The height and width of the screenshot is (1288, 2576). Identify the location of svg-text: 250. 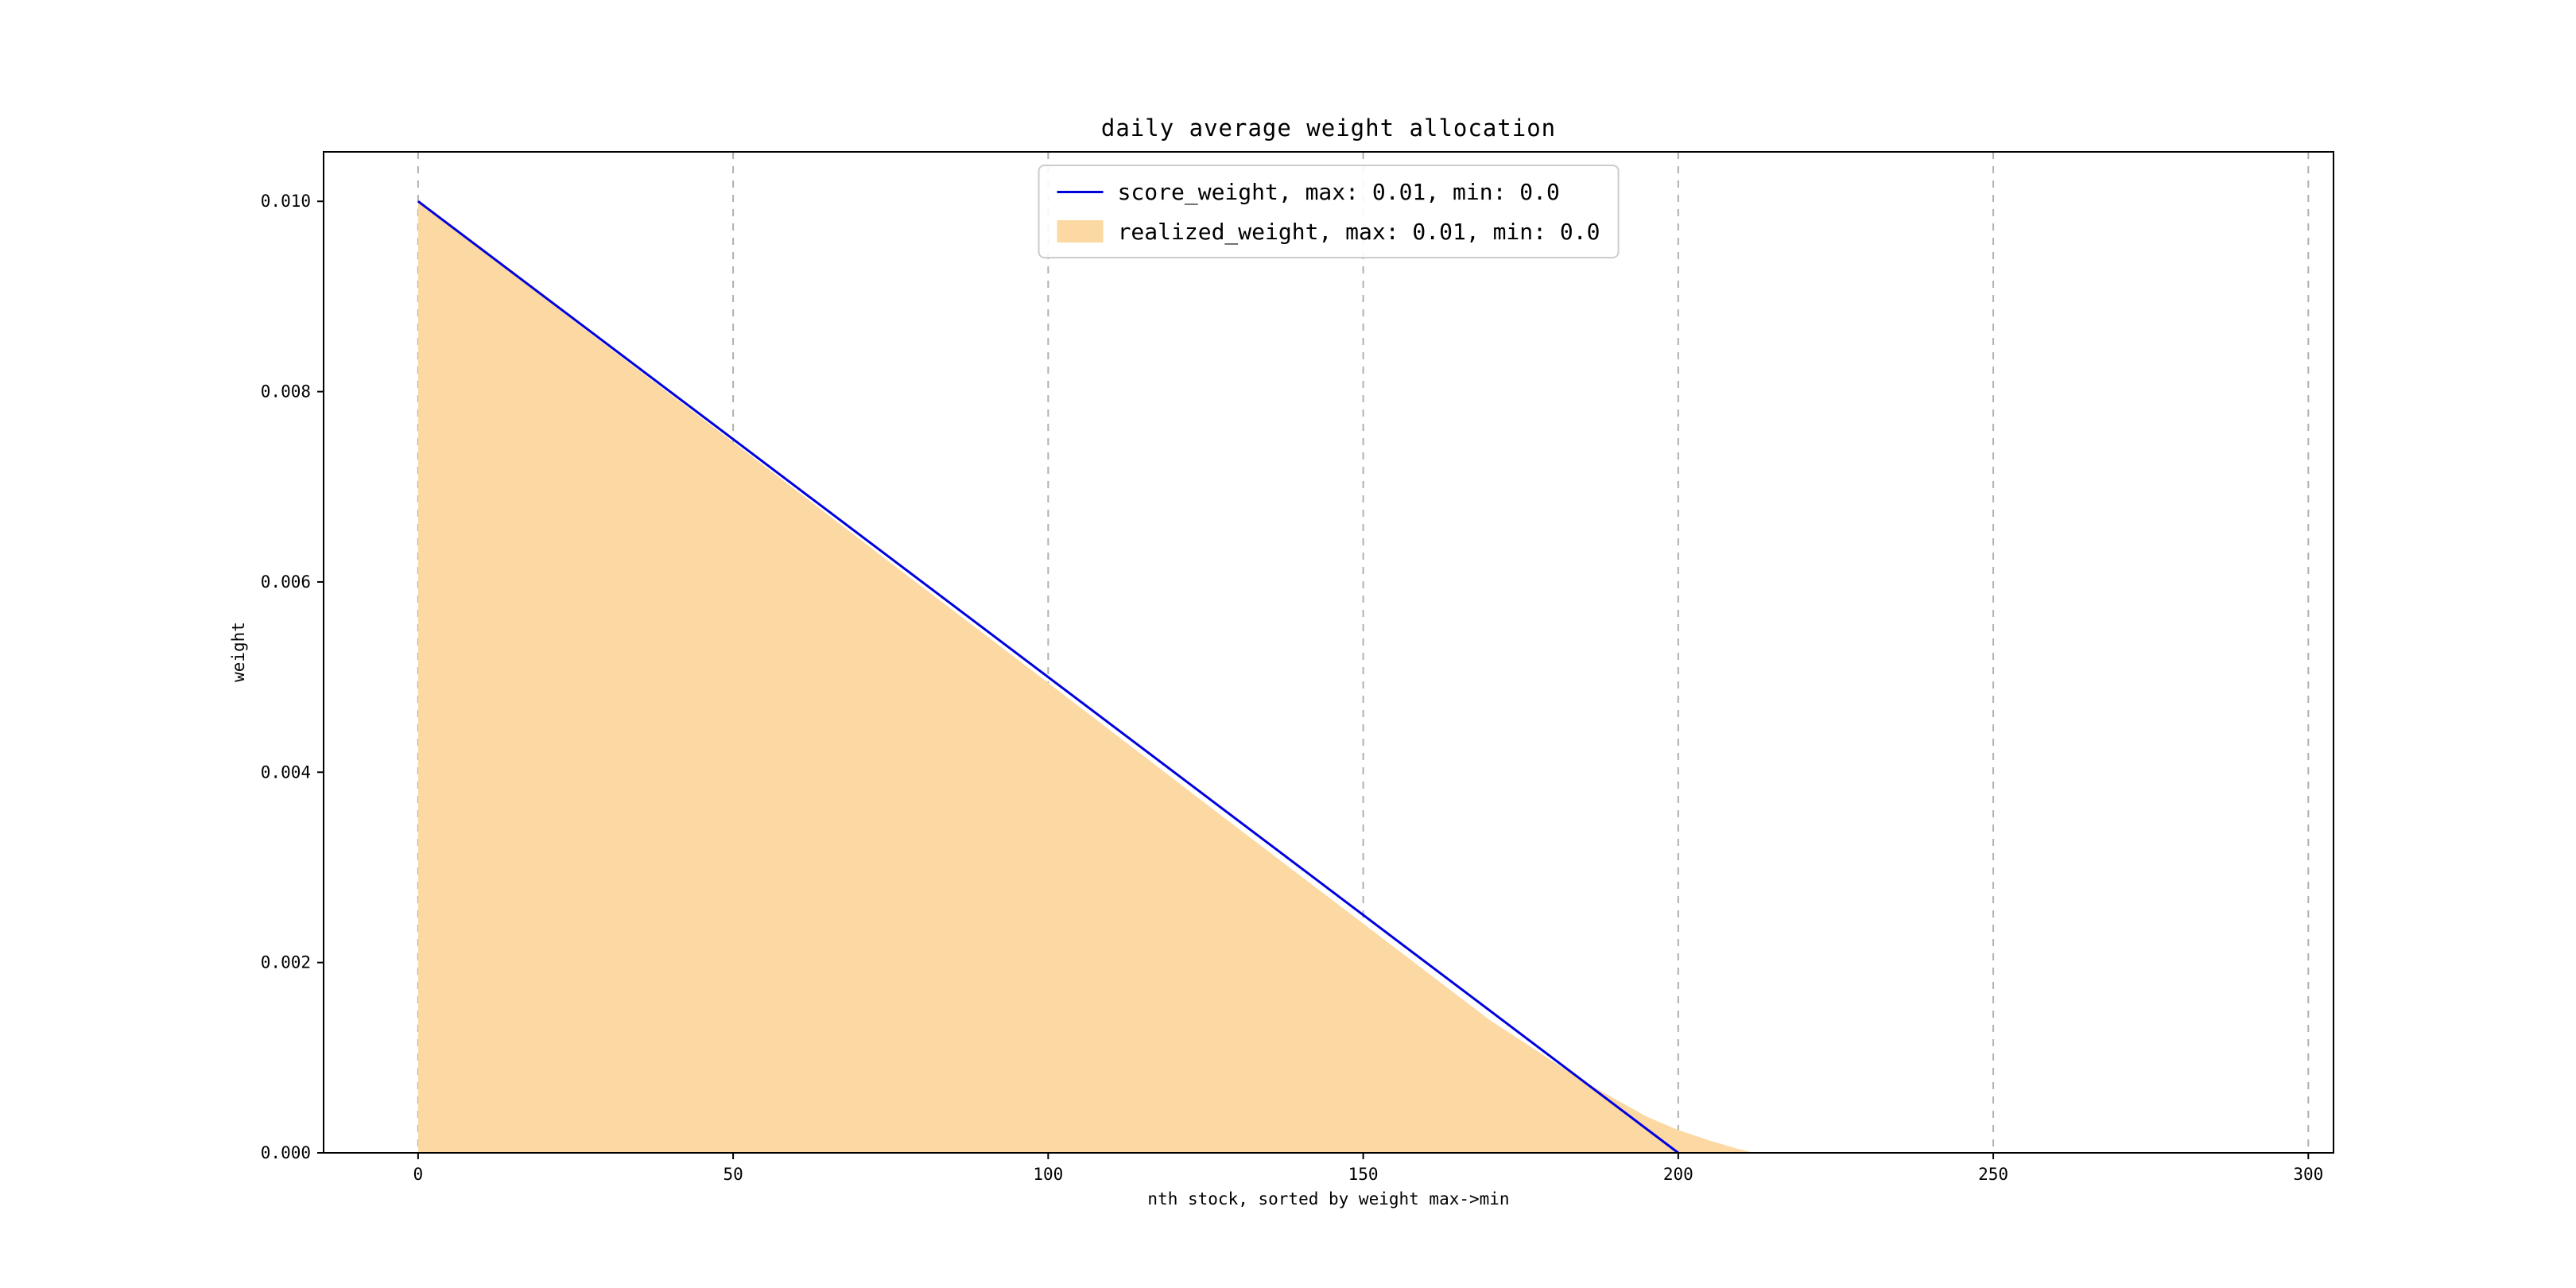
(1993, 1174).